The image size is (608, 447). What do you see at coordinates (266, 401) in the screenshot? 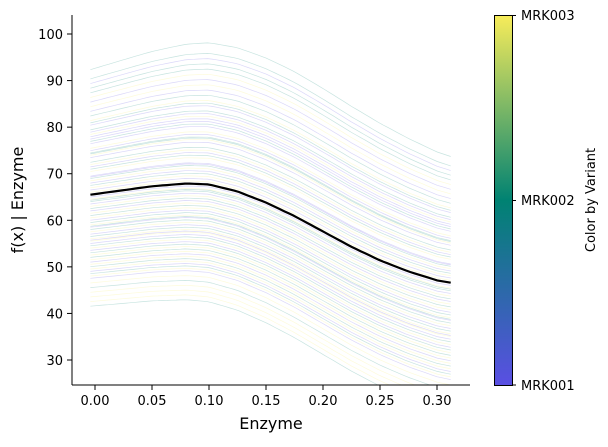
I see `x-tick-label: 0.15` at bounding box center [266, 401].